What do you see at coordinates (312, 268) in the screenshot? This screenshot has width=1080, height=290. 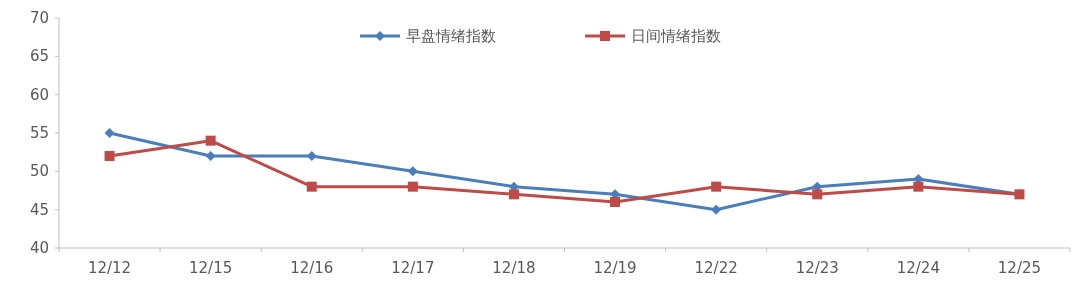 I see `x-tick-label: 12/16` at bounding box center [312, 268].